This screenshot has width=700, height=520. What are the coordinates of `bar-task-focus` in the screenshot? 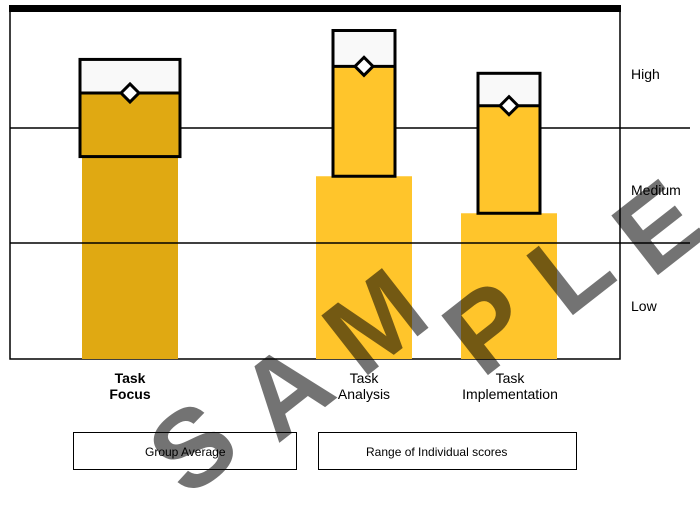 It's located at (130, 257).